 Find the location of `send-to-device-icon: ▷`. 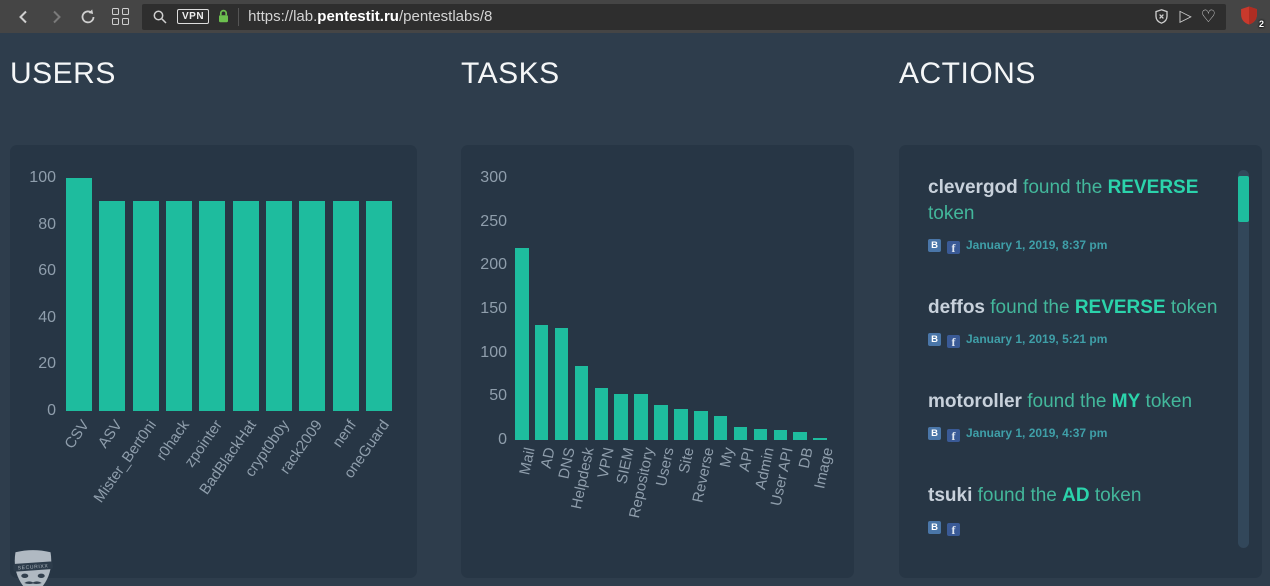

send-to-device-icon: ▷ is located at coordinates (1185, 16).